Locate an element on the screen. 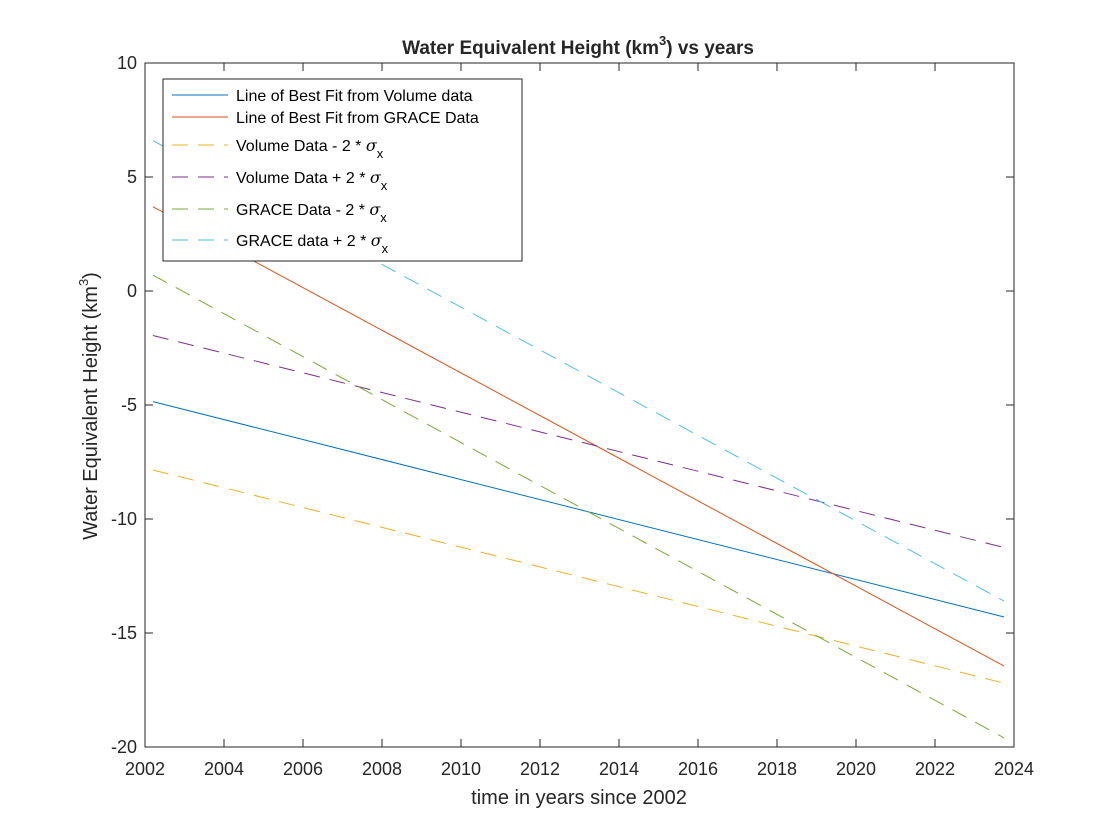  legend-box is located at coordinates (342, 170).